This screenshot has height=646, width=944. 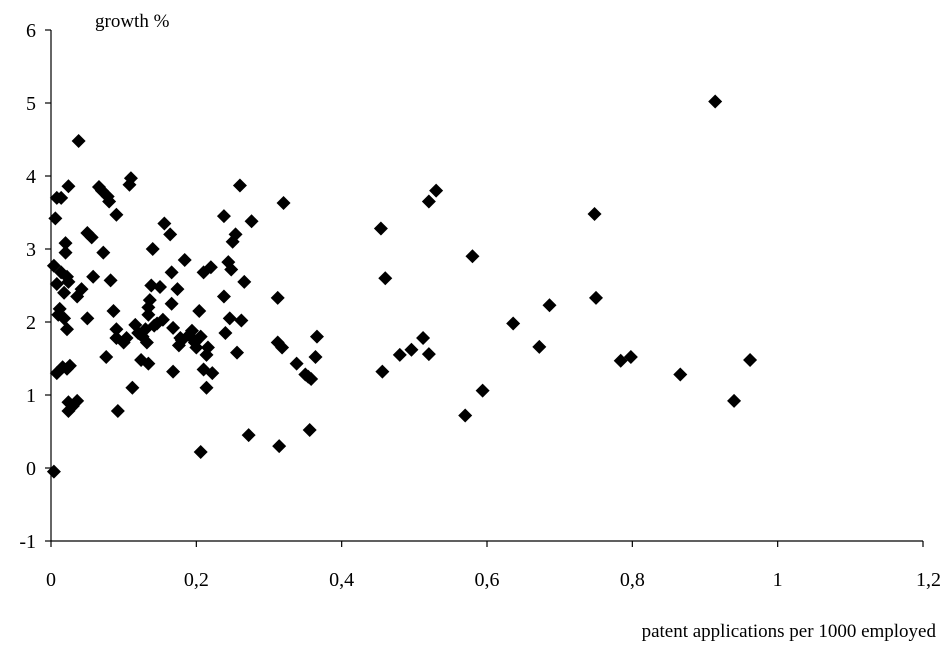 What do you see at coordinates (493, 566) in the screenshot?
I see `x-axis-ticks: 0 0,2 0,4 0,6 0,8 1 1,2` at bounding box center [493, 566].